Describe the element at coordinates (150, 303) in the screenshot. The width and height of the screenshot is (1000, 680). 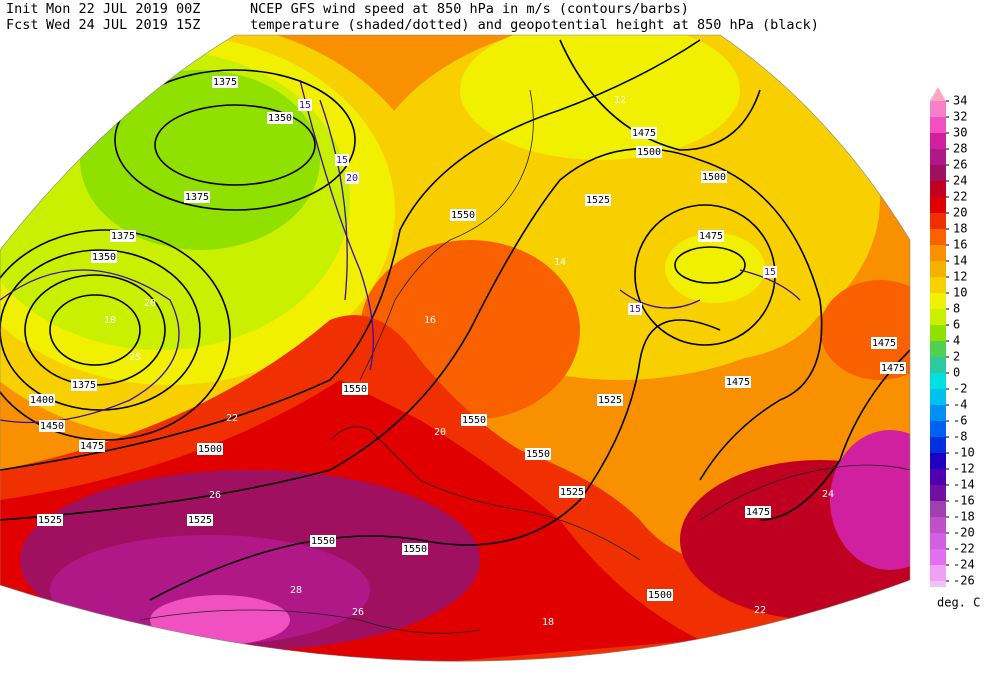
I see `temperature-label: 20` at that location.